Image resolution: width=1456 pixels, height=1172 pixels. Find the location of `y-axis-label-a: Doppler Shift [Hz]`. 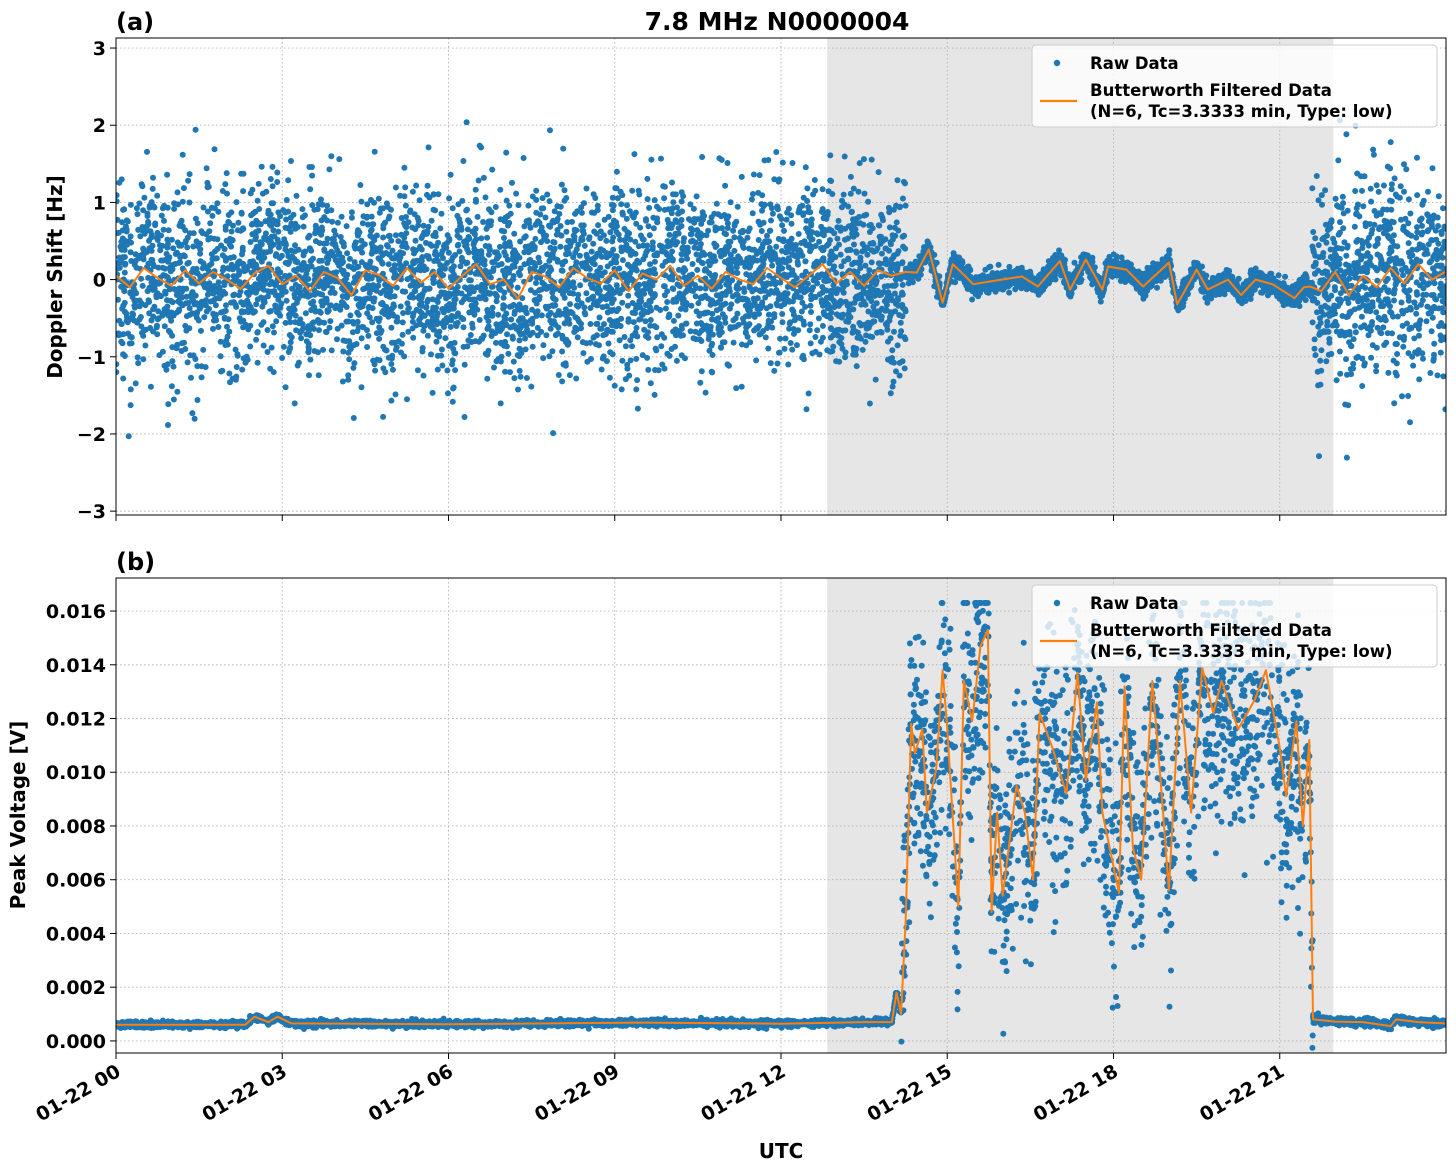

y-axis-label-a: Doppler Shift [Hz] is located at coordinates (55, 277).